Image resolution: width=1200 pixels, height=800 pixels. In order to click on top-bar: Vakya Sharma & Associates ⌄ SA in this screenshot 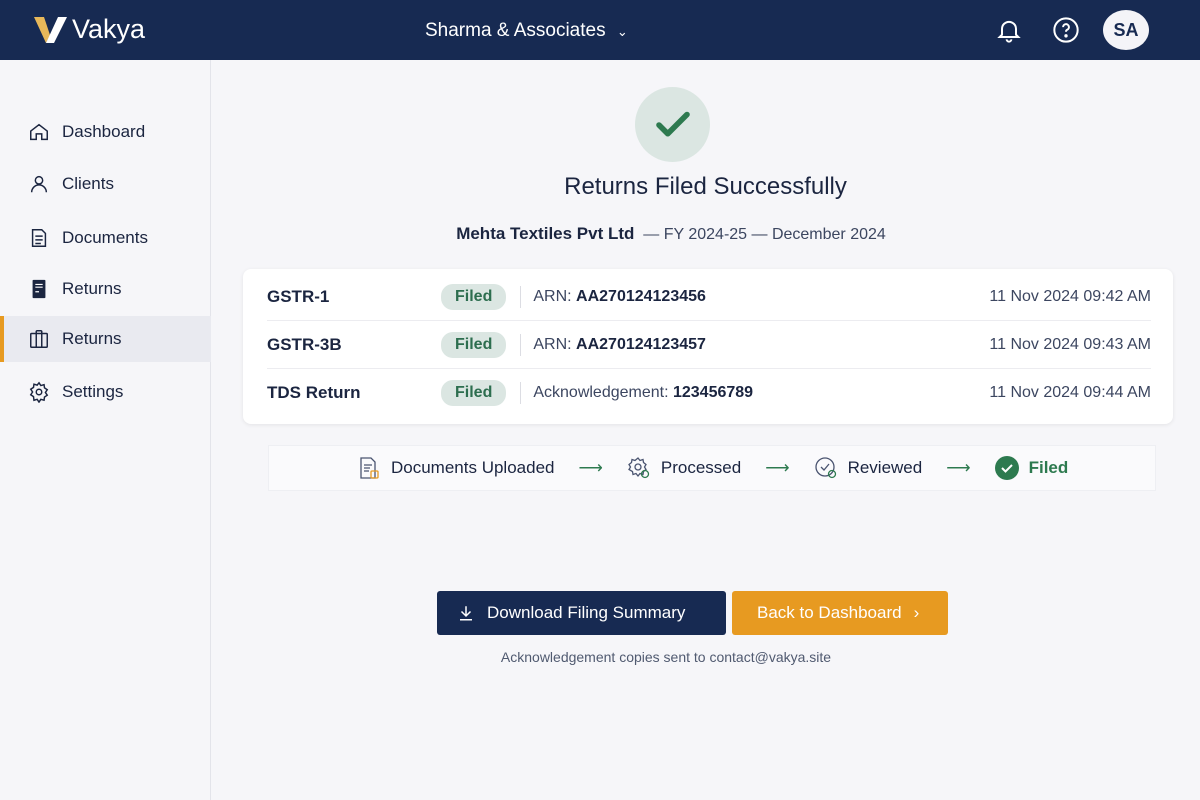, I will do `click(600, 30)`.